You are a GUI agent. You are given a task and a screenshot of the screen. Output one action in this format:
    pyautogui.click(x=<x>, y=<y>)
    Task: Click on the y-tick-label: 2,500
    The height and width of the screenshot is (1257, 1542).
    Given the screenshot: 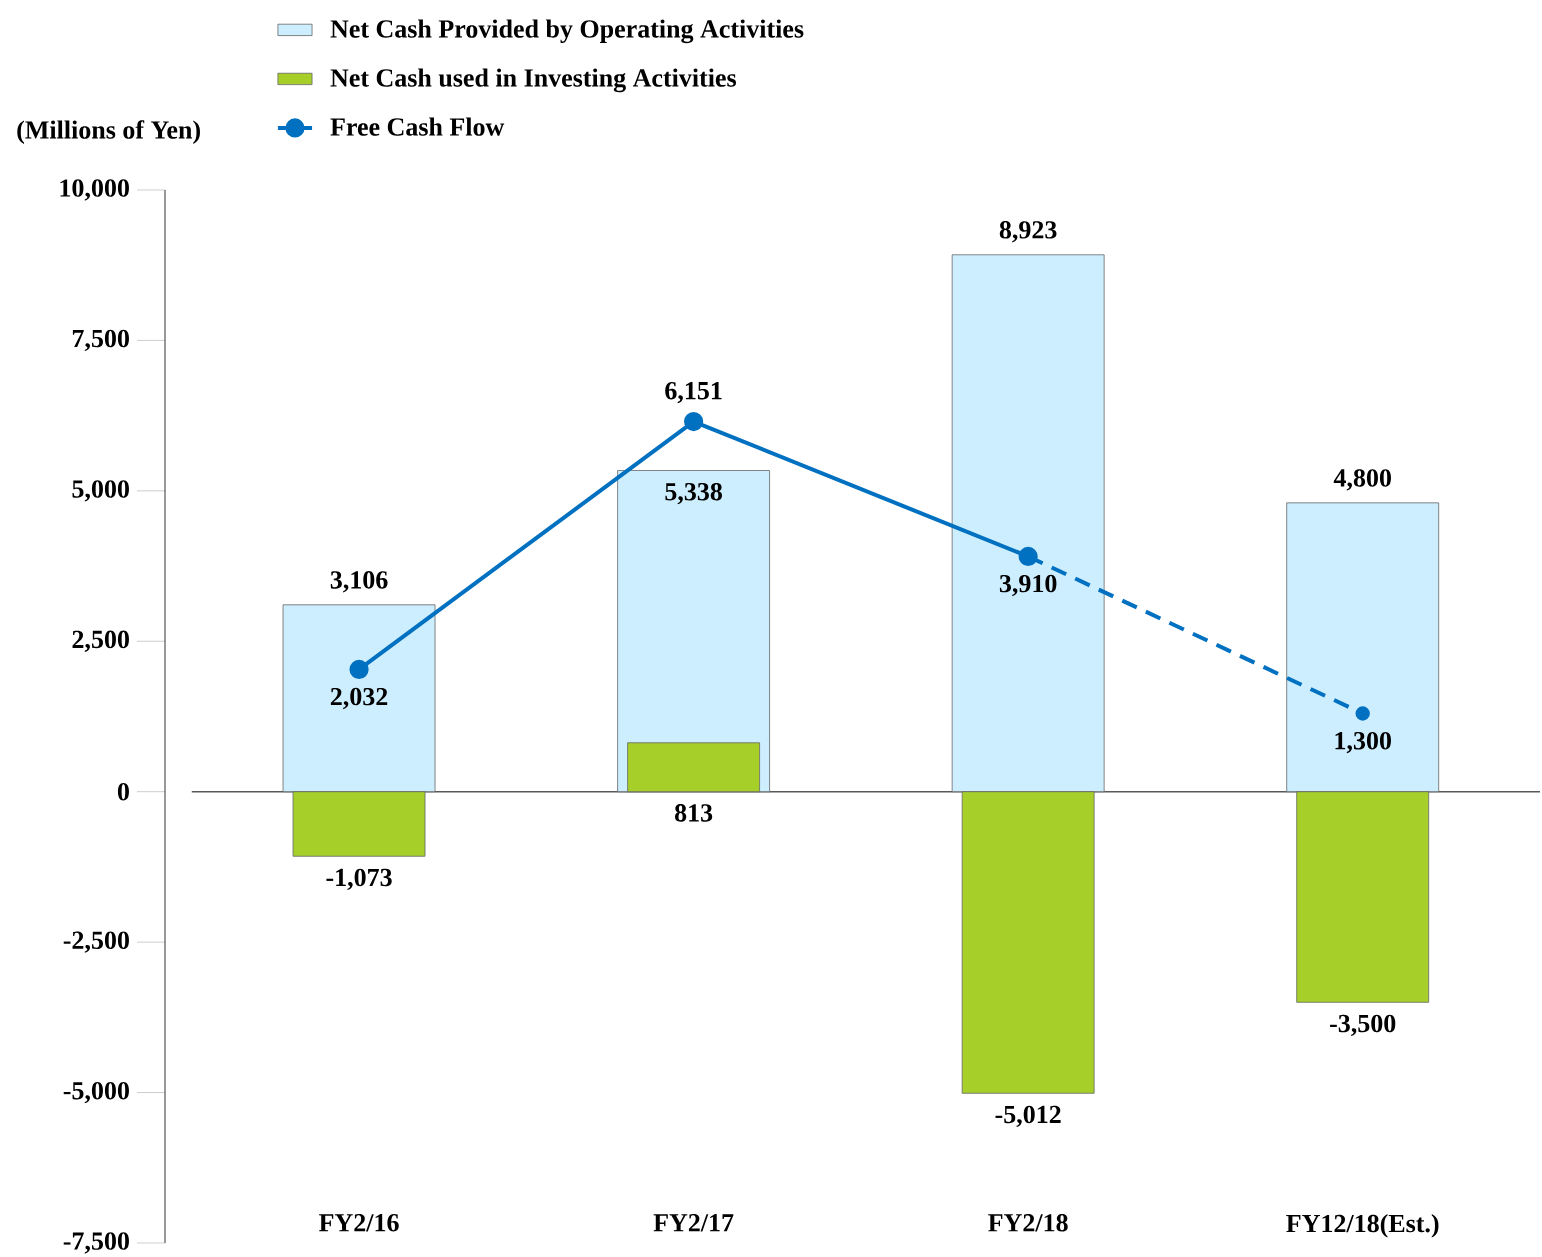 What is the action you would take?
    pyautogui.click(x=100, y=641)
    